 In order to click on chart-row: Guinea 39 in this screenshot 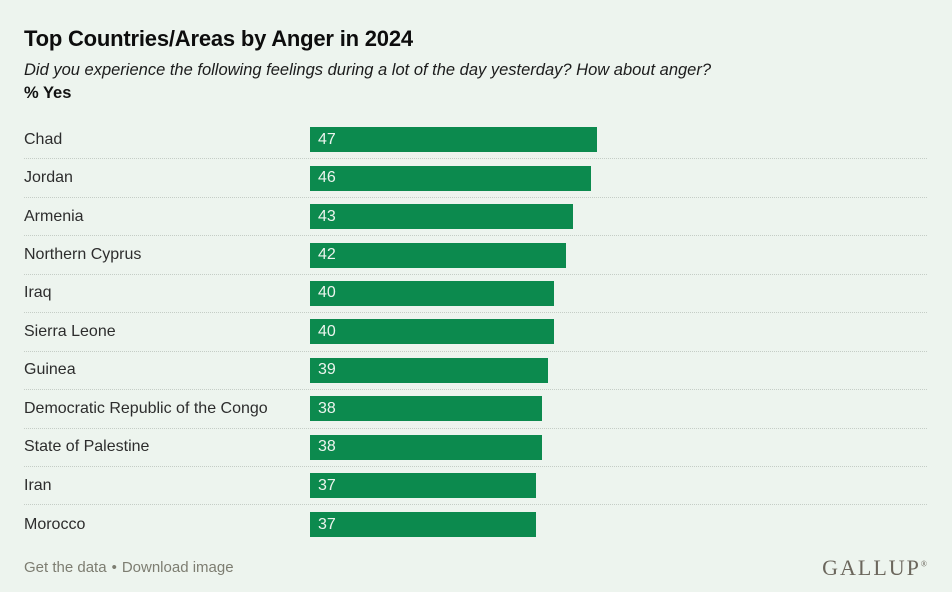, I will do `click(475, 371)`.